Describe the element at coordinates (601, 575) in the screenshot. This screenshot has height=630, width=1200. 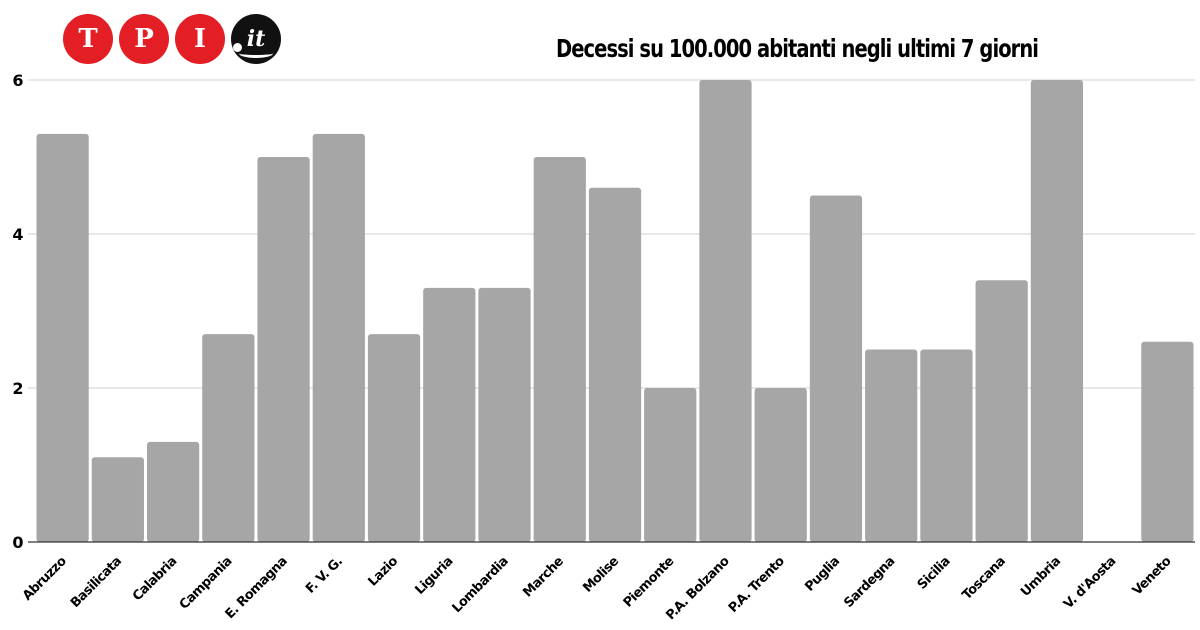
I see `x-tick-label: Molise` at that location.